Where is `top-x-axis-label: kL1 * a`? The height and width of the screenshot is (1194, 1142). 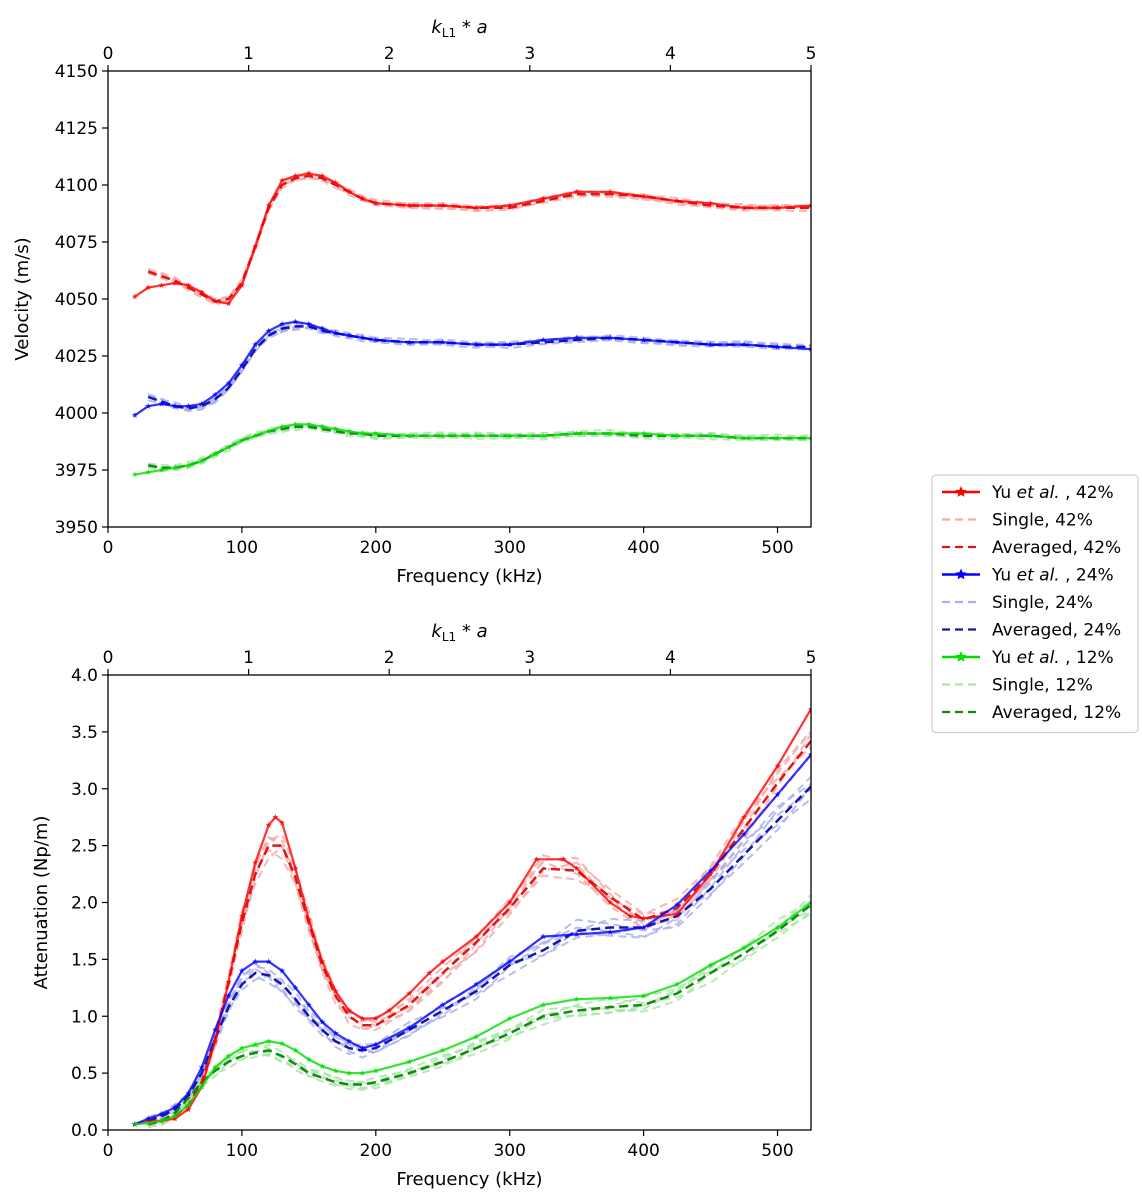
top-x-axis-label: kL1 * a is located at coordinates (459, 632).